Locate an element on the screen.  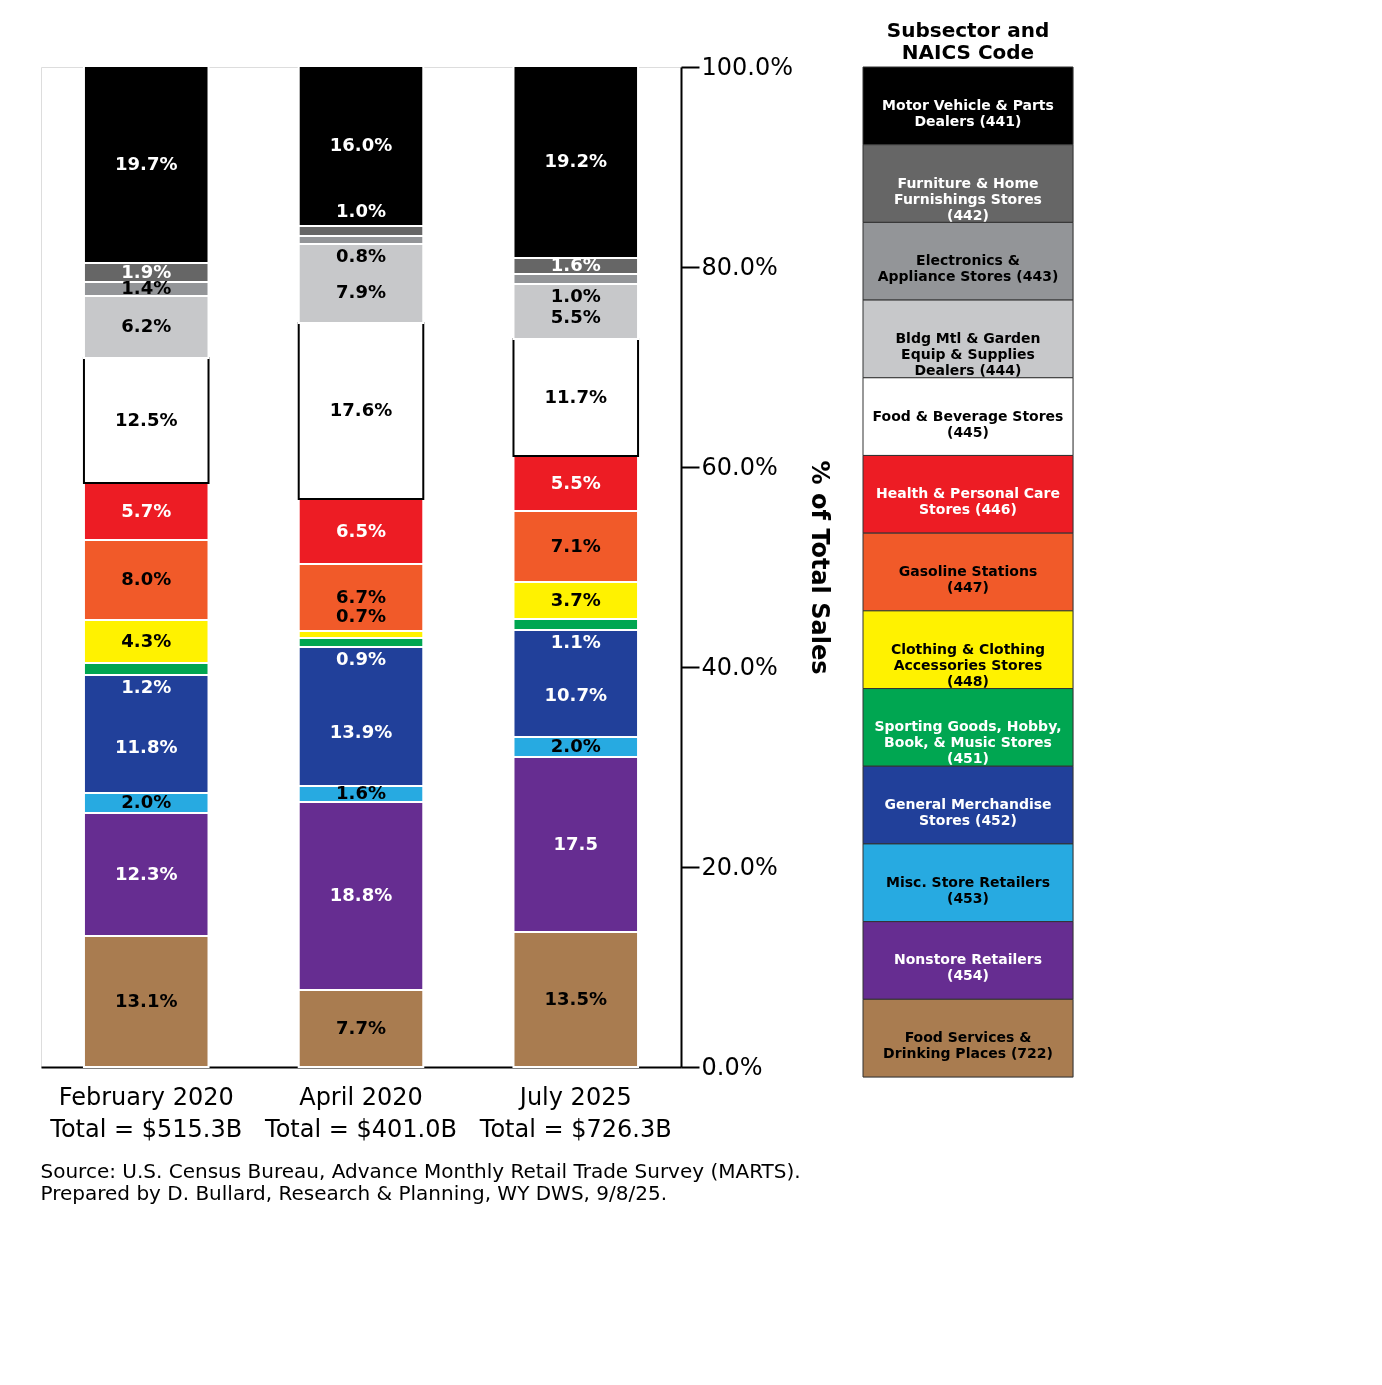
text: Health & Personal Care Stores (446) is located at coordinates (968, 501).